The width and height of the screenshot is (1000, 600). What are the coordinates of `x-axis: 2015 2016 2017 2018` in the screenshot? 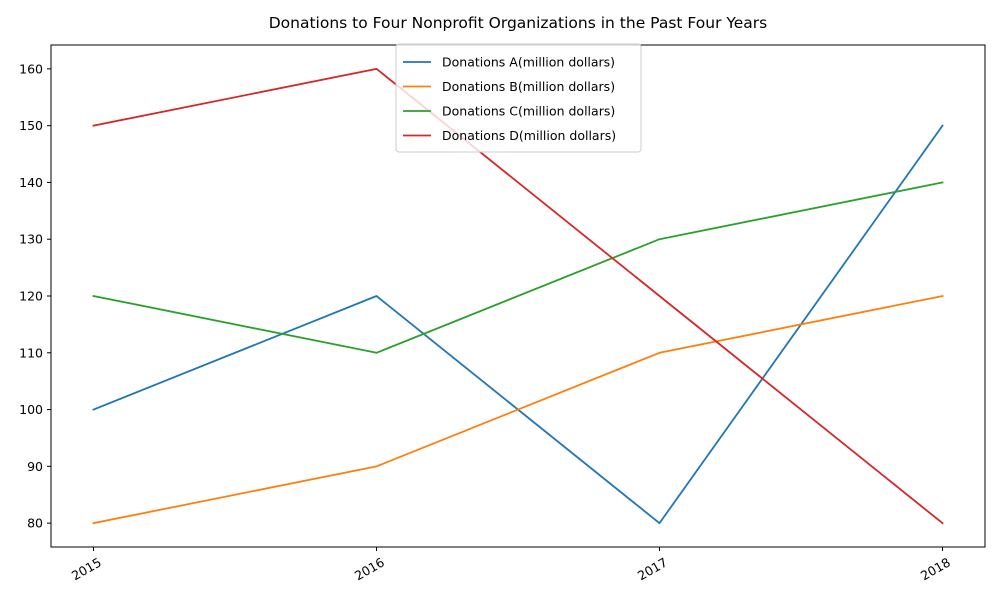 It's located at (511, 565).